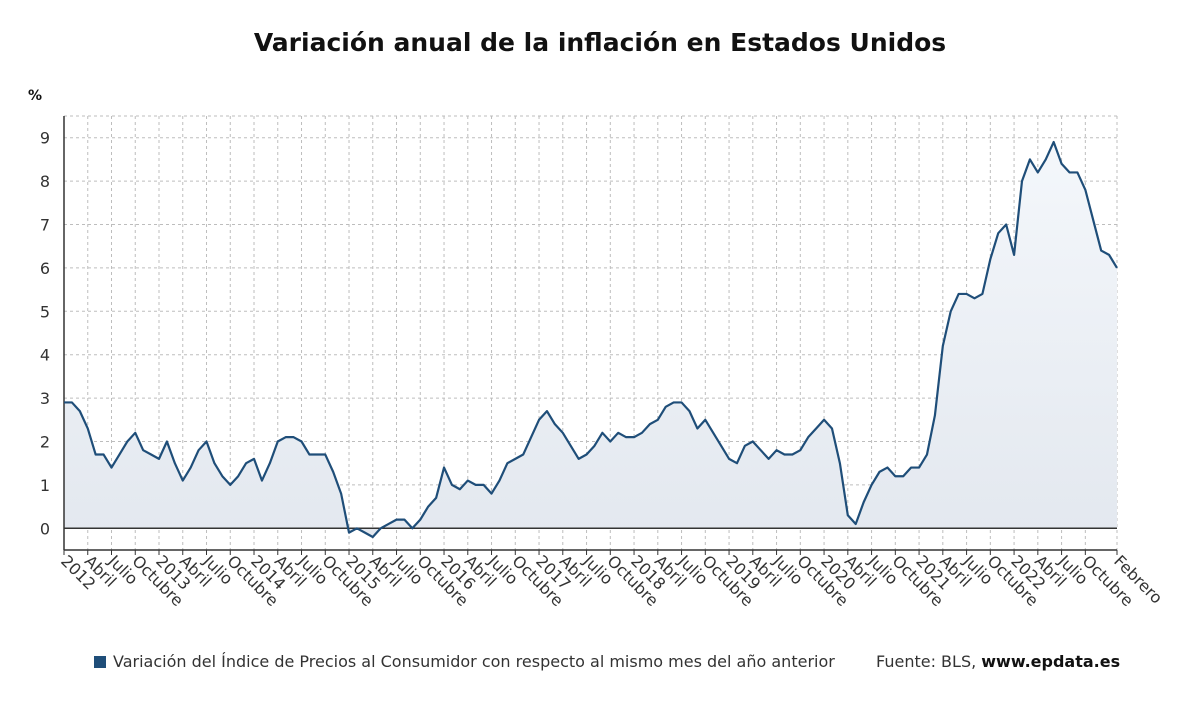 Image resolution: width=1200 pixels, height=705 pixels. I want to click on y-tick-label: 5, so click(45, 311).